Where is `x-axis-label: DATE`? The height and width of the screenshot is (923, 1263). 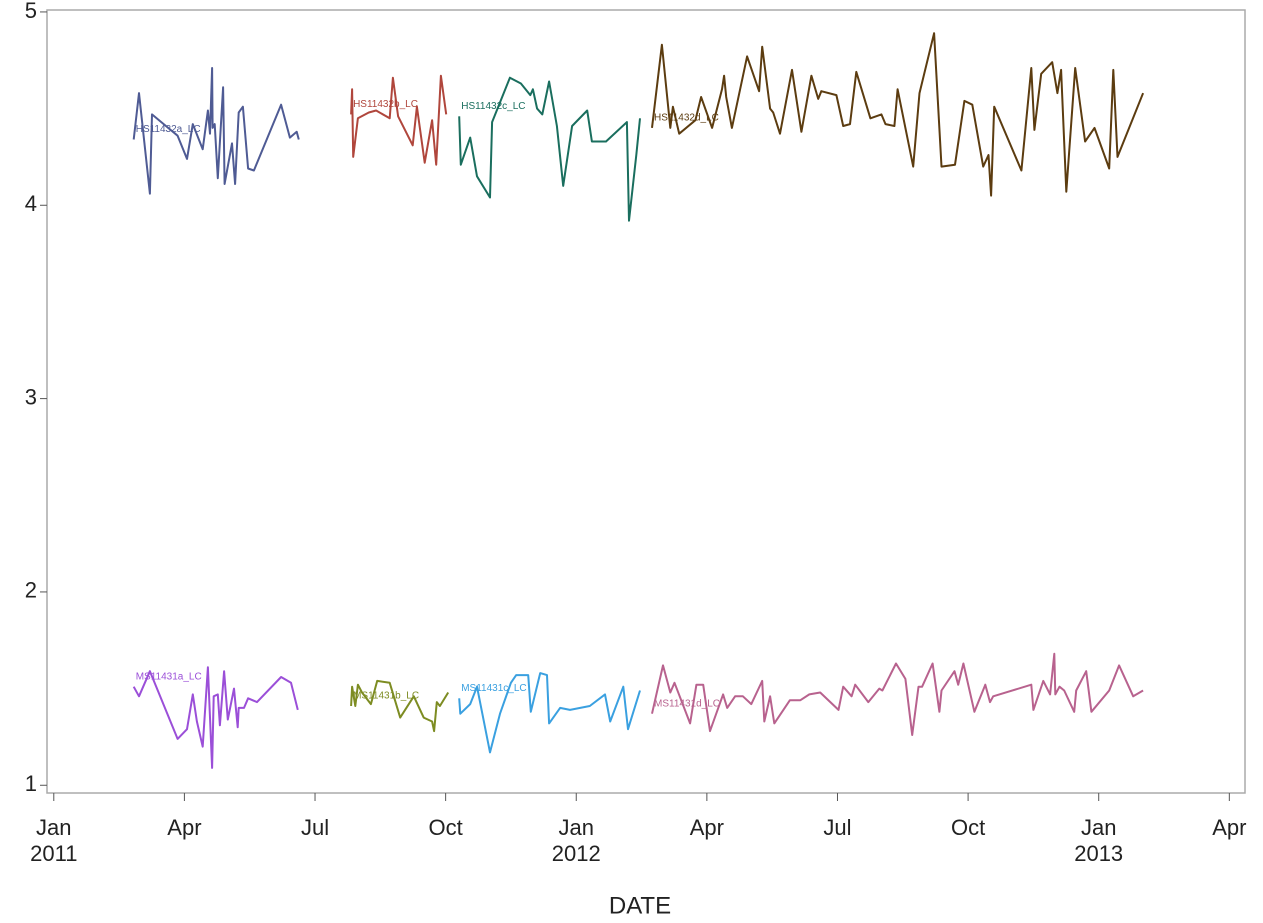
x-axis-label: DATE is located at coordinates (640, 905).